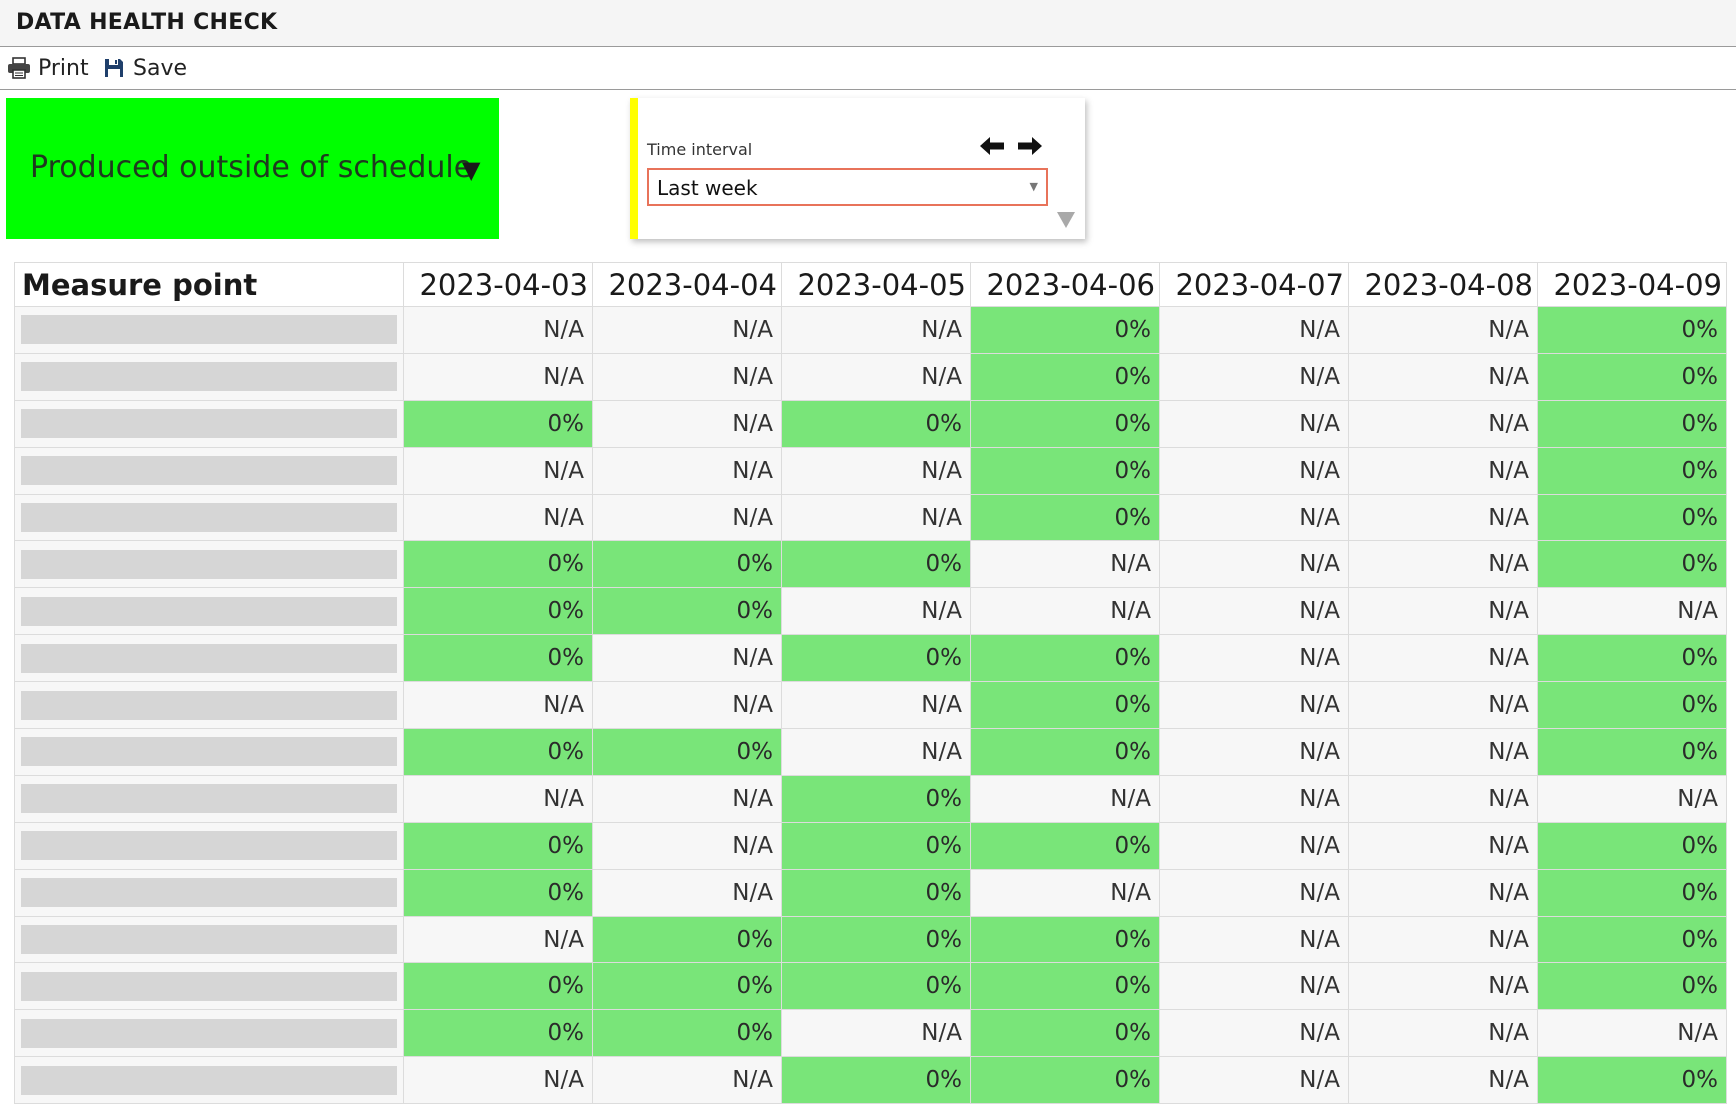 This screenshot has width=1736, height=1117. I want to click on table-row: 0% 0% 0% N/A N/A N/A 0%, so click(870, 564).